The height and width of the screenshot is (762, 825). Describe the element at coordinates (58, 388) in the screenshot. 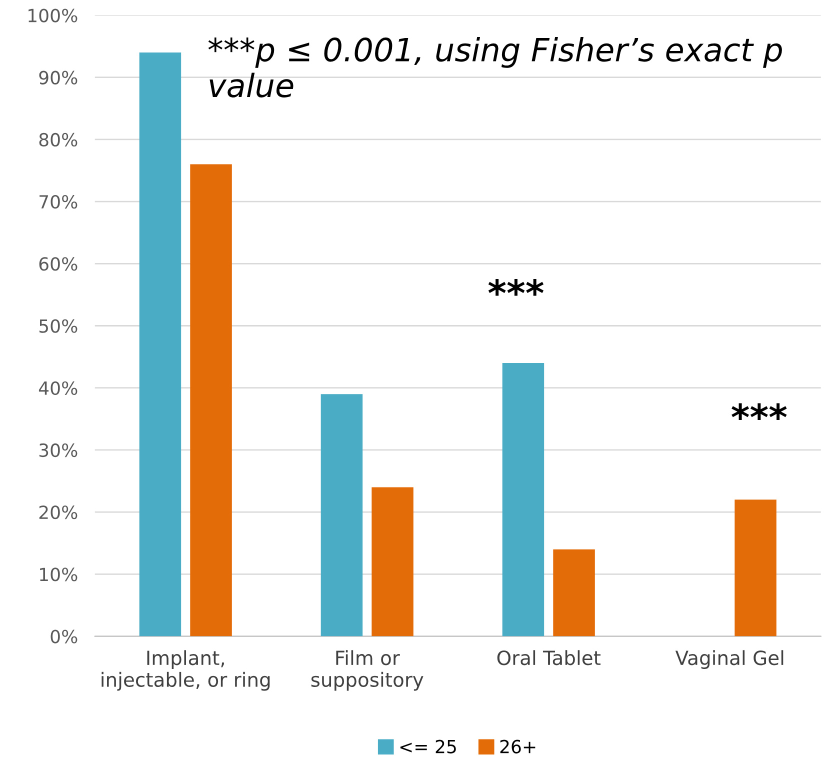

I see `y-tick-label: 40%` at that location.